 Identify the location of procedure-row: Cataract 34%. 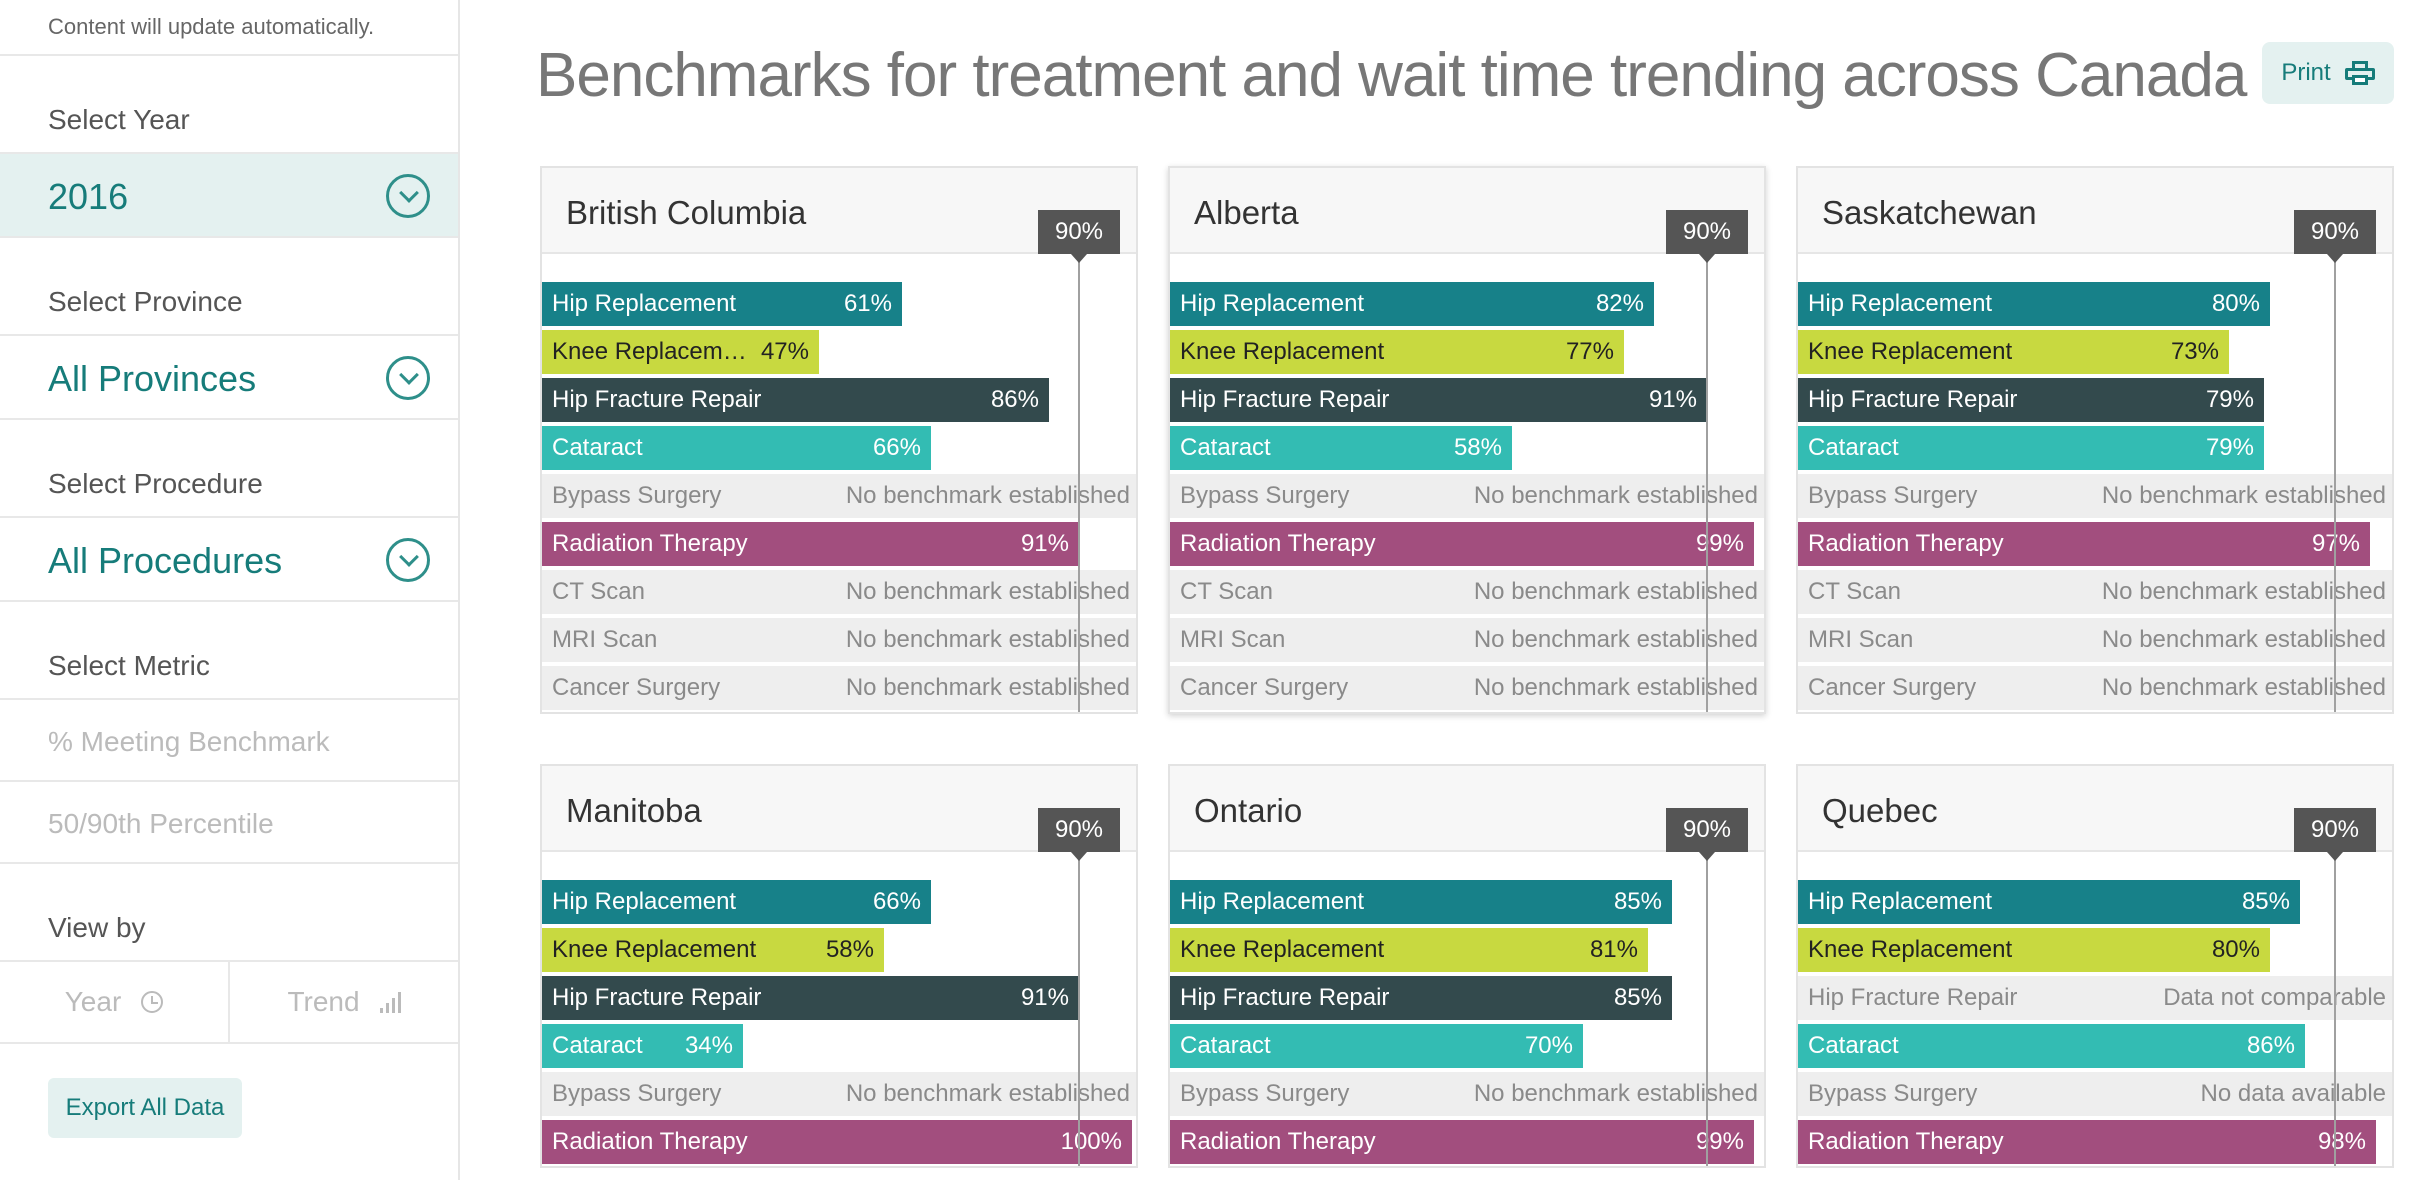
(839, 1046).